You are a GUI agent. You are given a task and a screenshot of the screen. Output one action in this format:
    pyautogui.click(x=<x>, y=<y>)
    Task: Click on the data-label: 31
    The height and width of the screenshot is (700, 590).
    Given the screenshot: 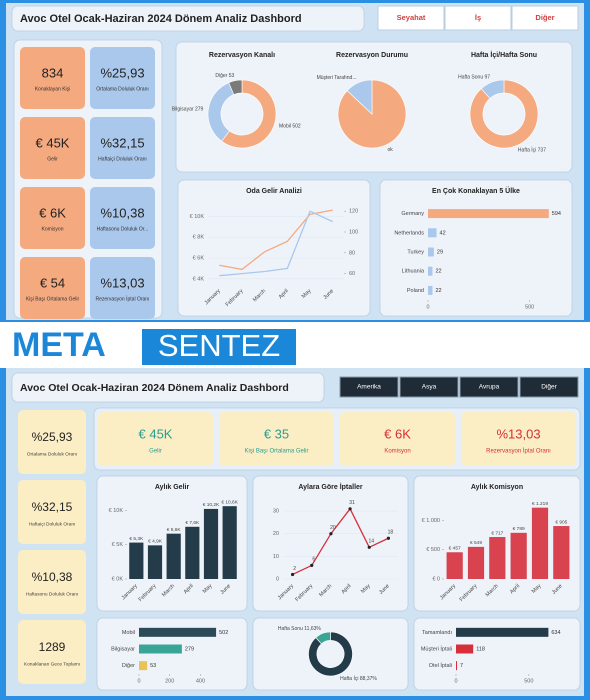 What is the action you would take?
    pyautogui.click(x=352, y=503)
    